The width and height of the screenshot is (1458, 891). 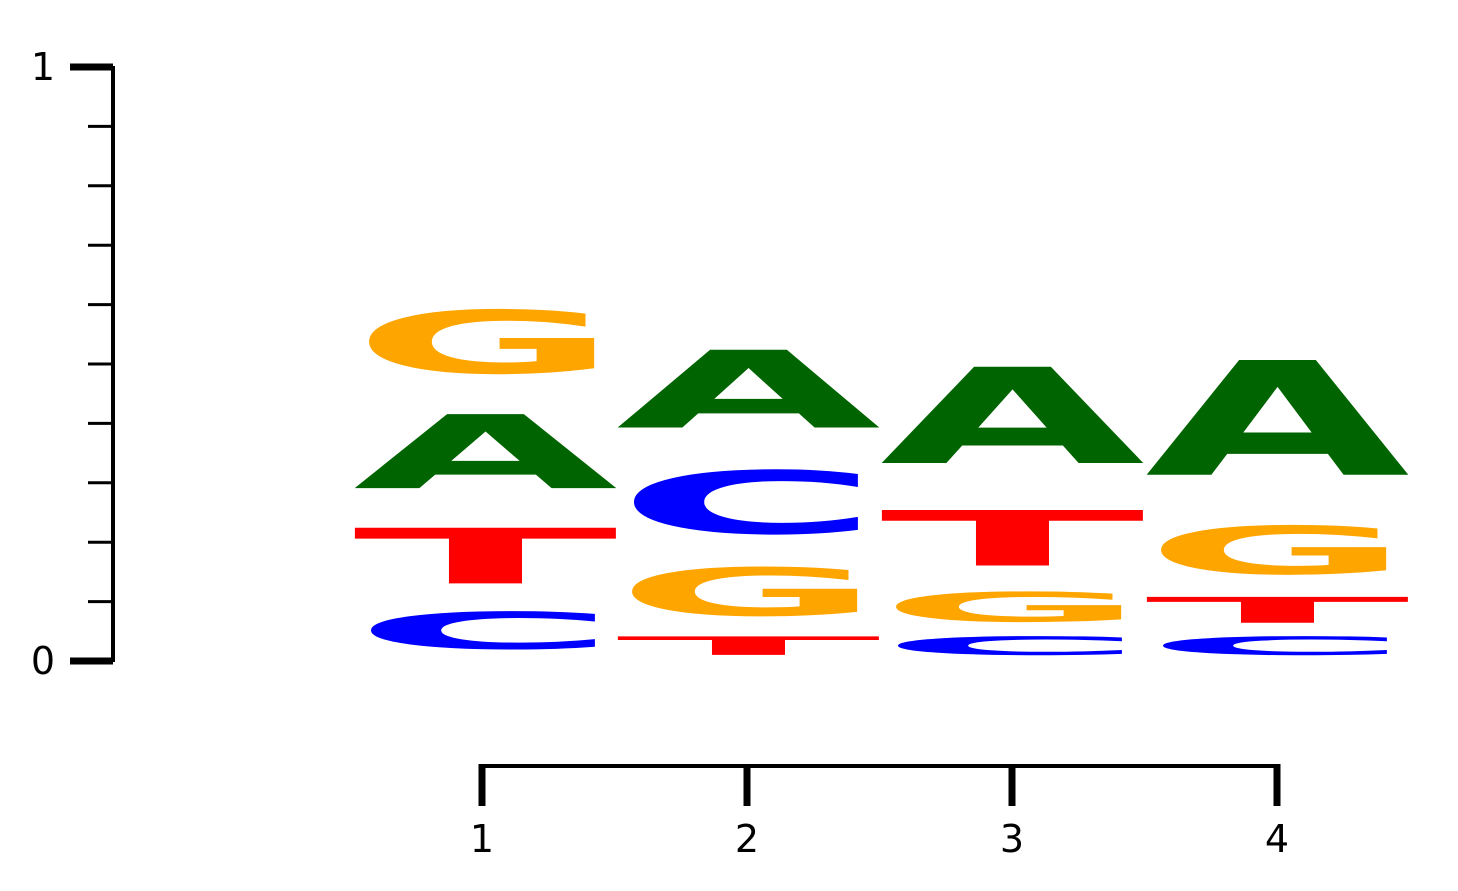 I want to click on logo-letter-C-pos1: C, so click(x=485, y=631).